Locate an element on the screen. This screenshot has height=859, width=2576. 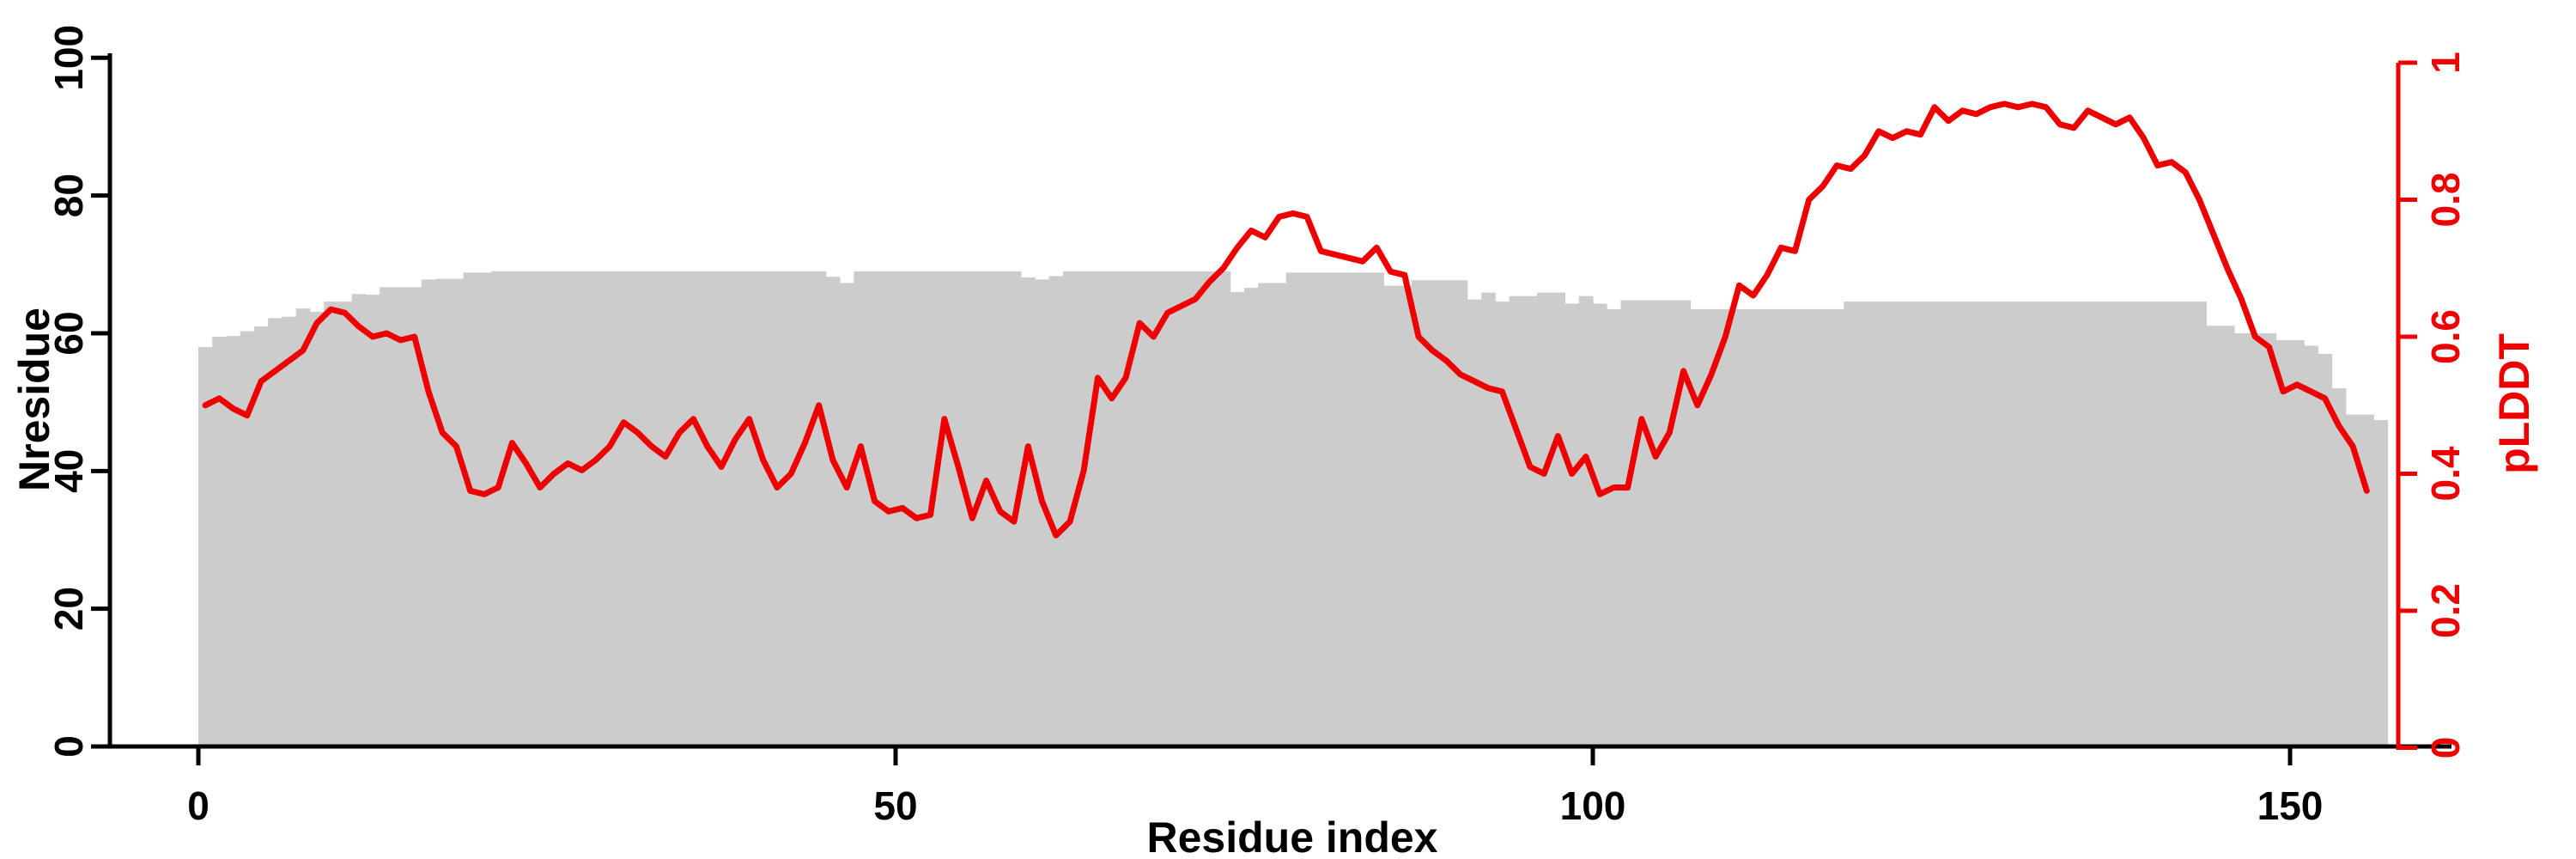
x-axis: 0 50 100 150 Residue index is located at coordinates (1279, 801).